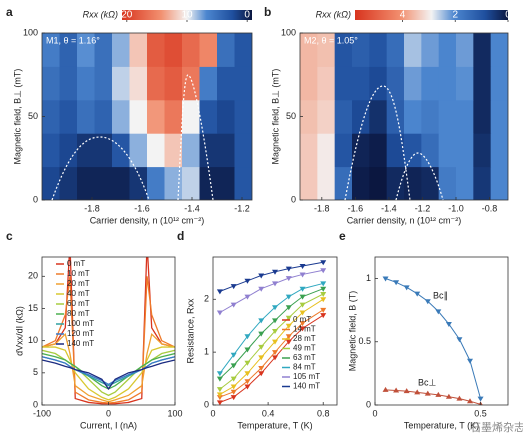 The height and width of the screenshot is (446, 523). I want to click on x-tick-label: 100, so click(174, 413).